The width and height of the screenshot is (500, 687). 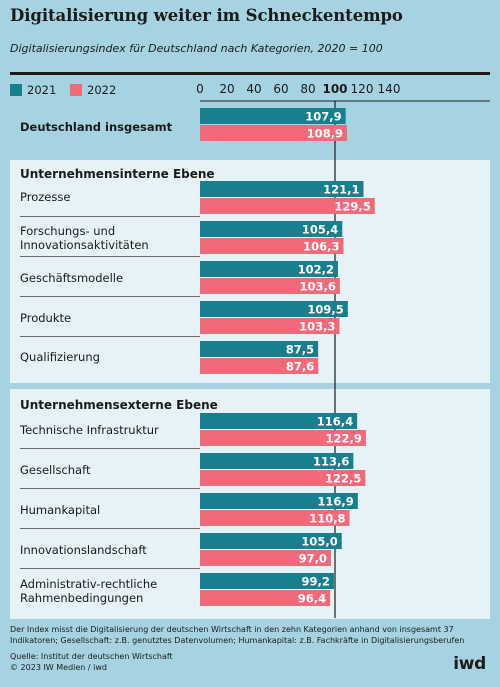 What do you see at coordinates (320, 230) in the screenshot?
I see `value-label-2021: 105,4` at bounding box center [320, 230].